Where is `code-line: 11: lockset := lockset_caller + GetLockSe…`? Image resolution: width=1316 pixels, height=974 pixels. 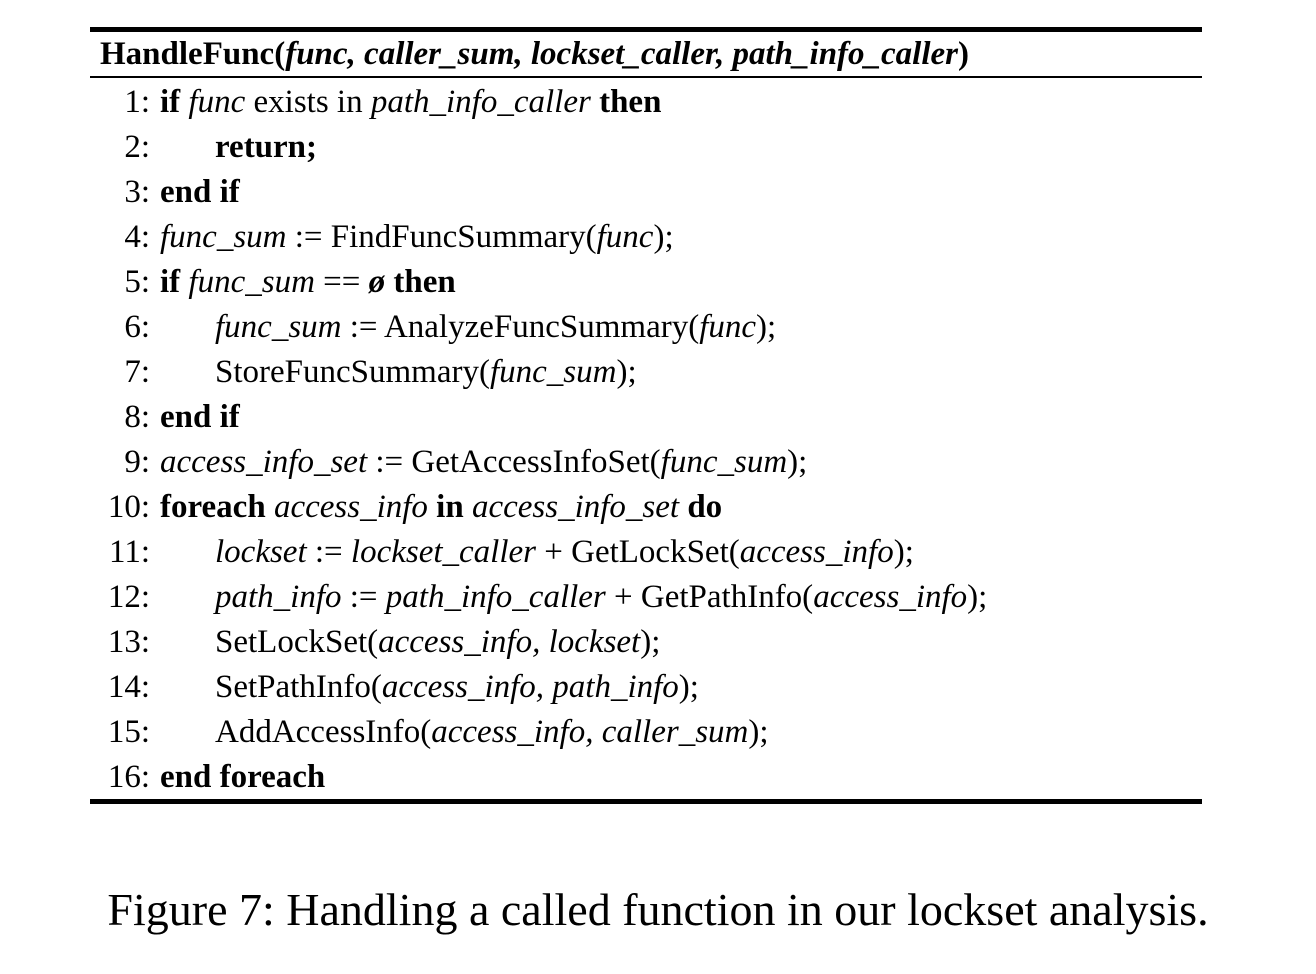 code-line: 11: lockset := lockset_caller + GetLockSe… is located at coordinates (658, 552).